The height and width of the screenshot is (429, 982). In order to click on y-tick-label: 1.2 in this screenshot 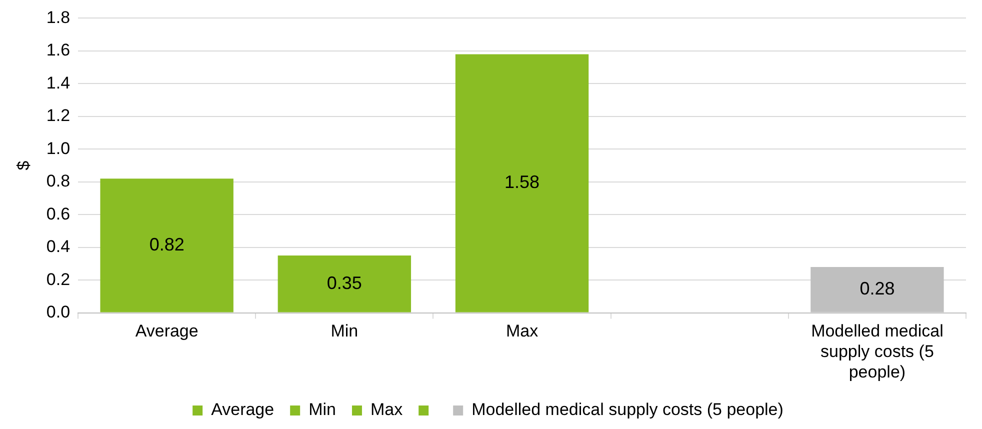, I will do `click(58, 116)`.